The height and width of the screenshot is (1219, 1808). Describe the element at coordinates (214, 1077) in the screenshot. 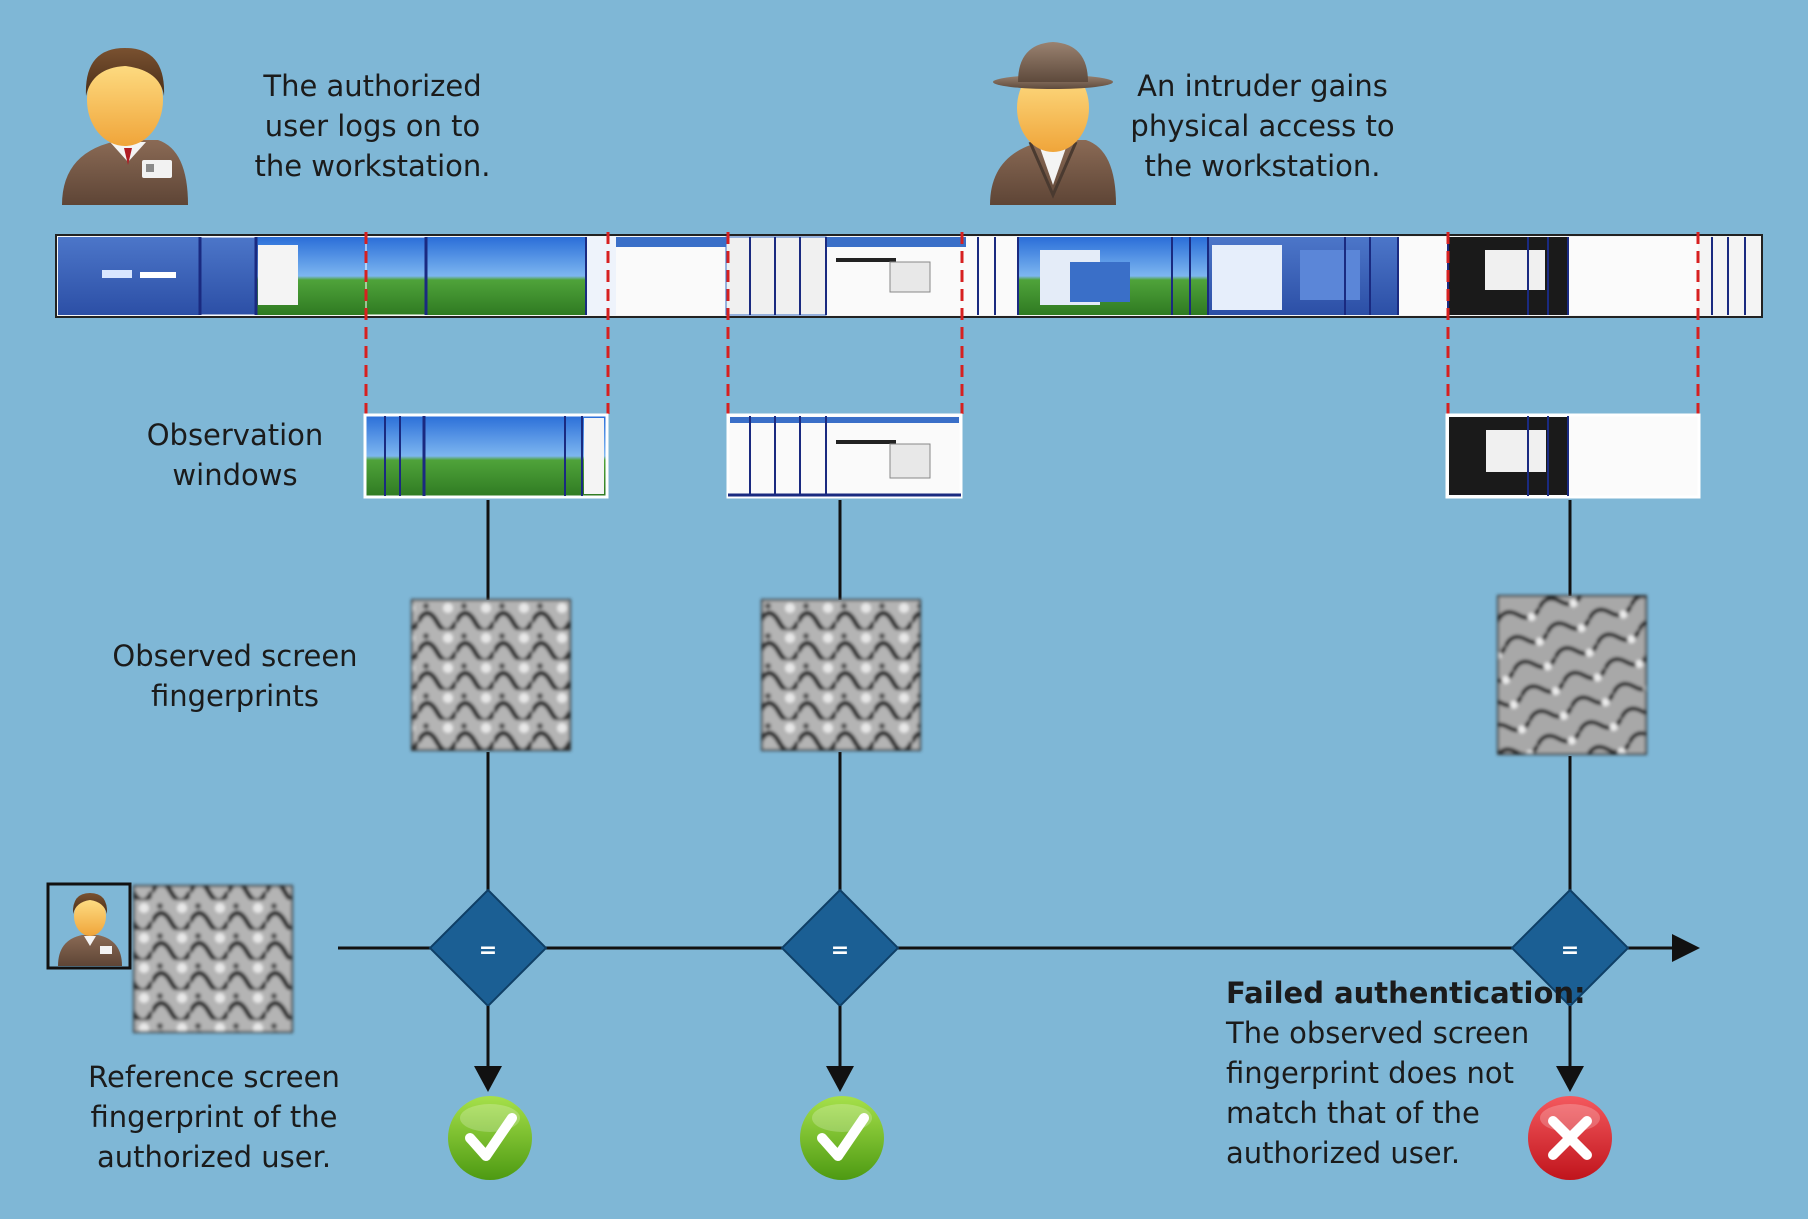

I see `label-line: Reference screen` at that location.